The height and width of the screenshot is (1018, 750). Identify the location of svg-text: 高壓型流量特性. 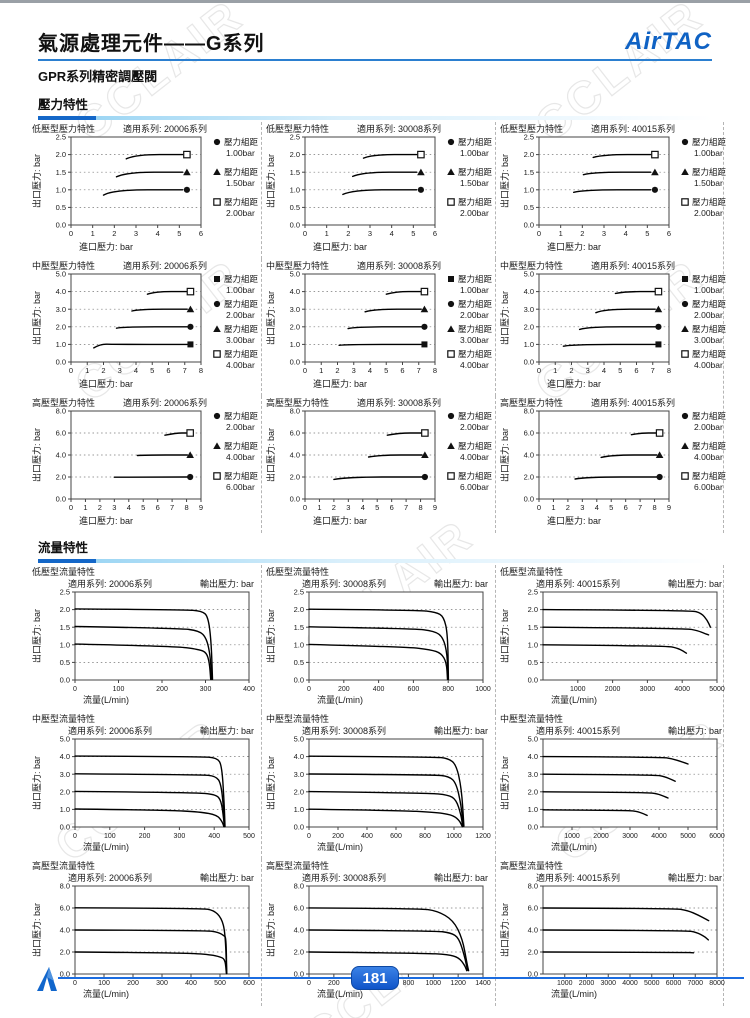
(531, 865).